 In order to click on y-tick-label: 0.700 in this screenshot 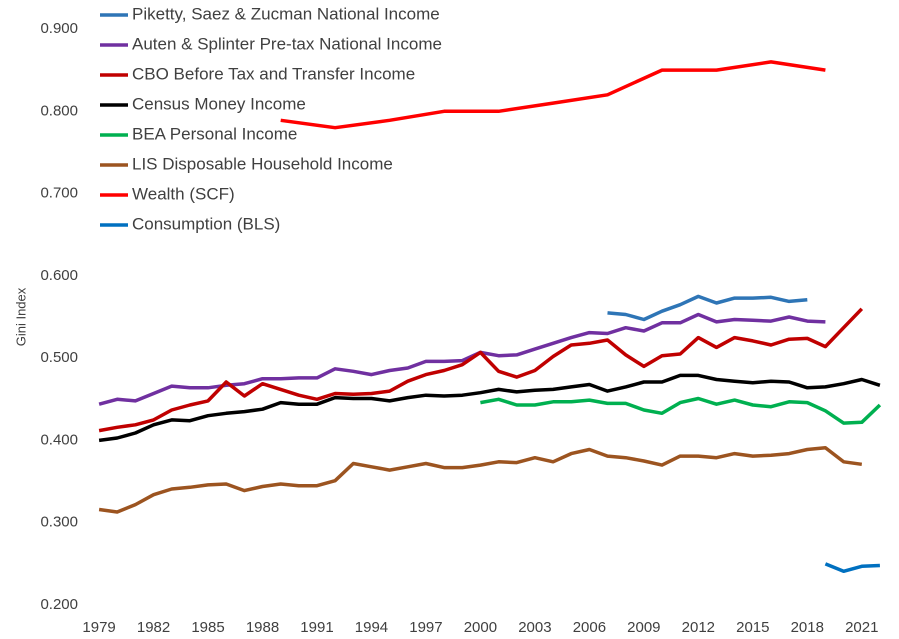, I will do `click(59, 193)`.